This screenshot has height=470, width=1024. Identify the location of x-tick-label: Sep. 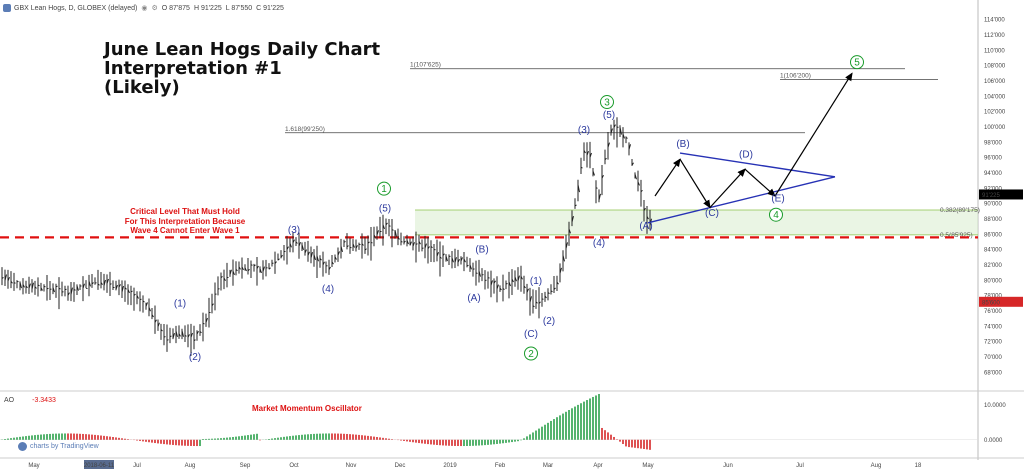
(245, 466).